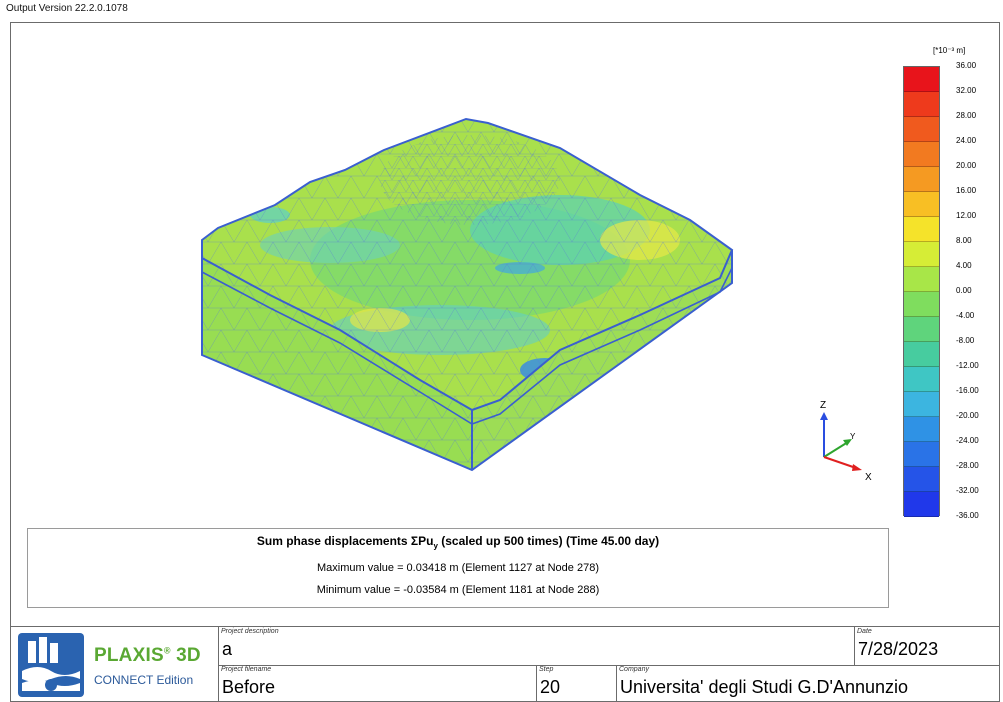  What do you see at coordinates (967, 415) in the screenshot?
I see `legend-tick-label: -20.00` at bounding box center [967, 415].